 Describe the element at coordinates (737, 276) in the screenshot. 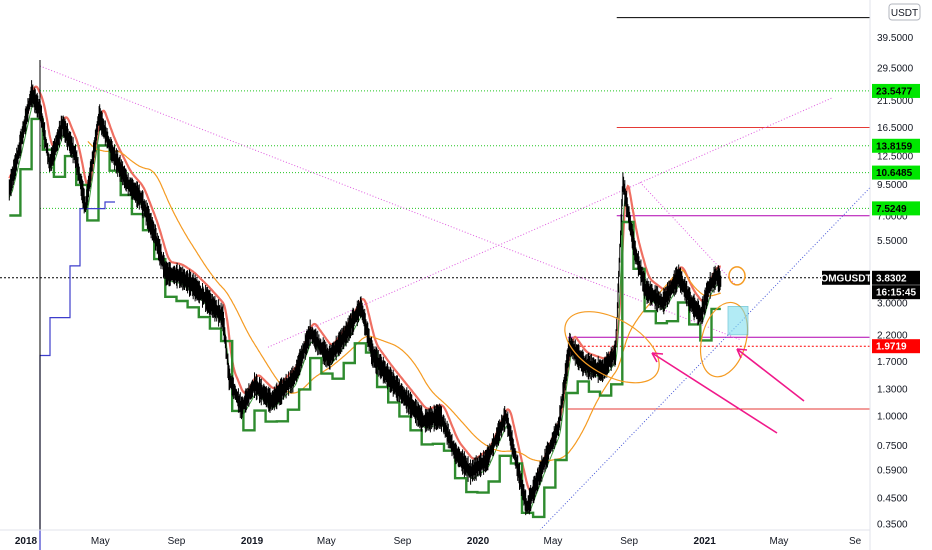

I see `orange-circle-current` at that location.